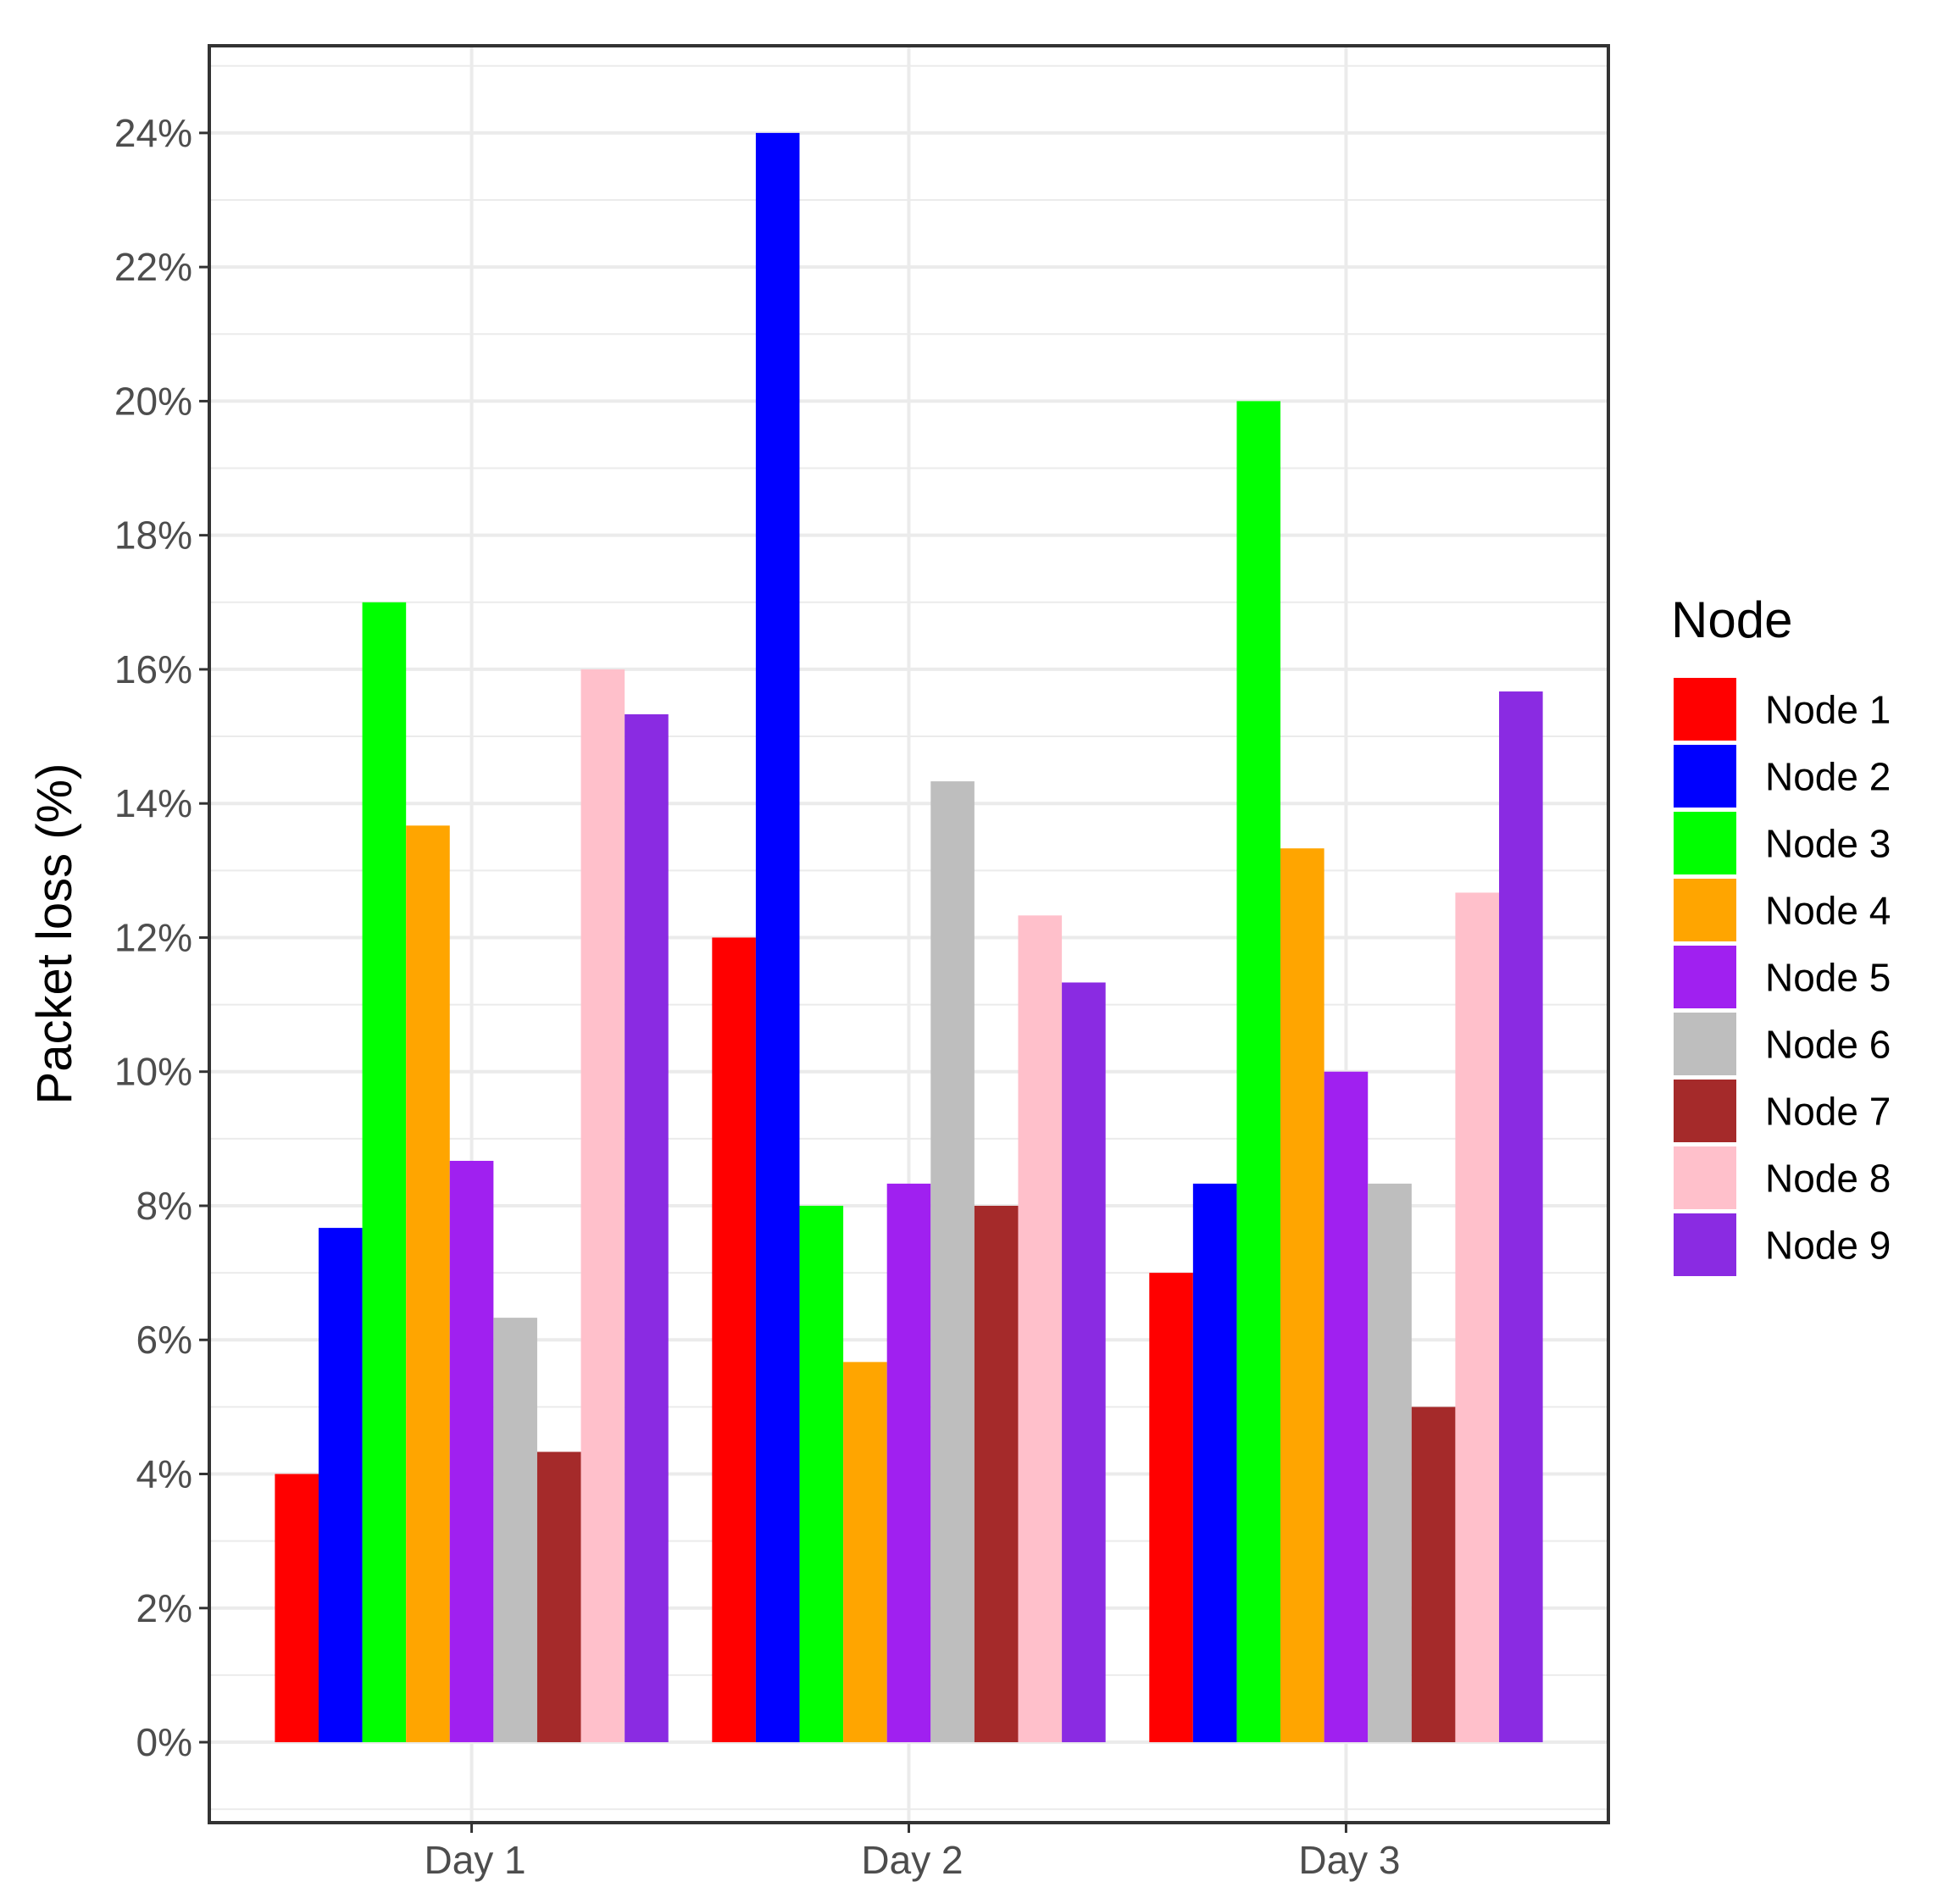 This screenshot has height=1904, width=1938. I want to click on legend-label: Node 5, so click(1828, 978).